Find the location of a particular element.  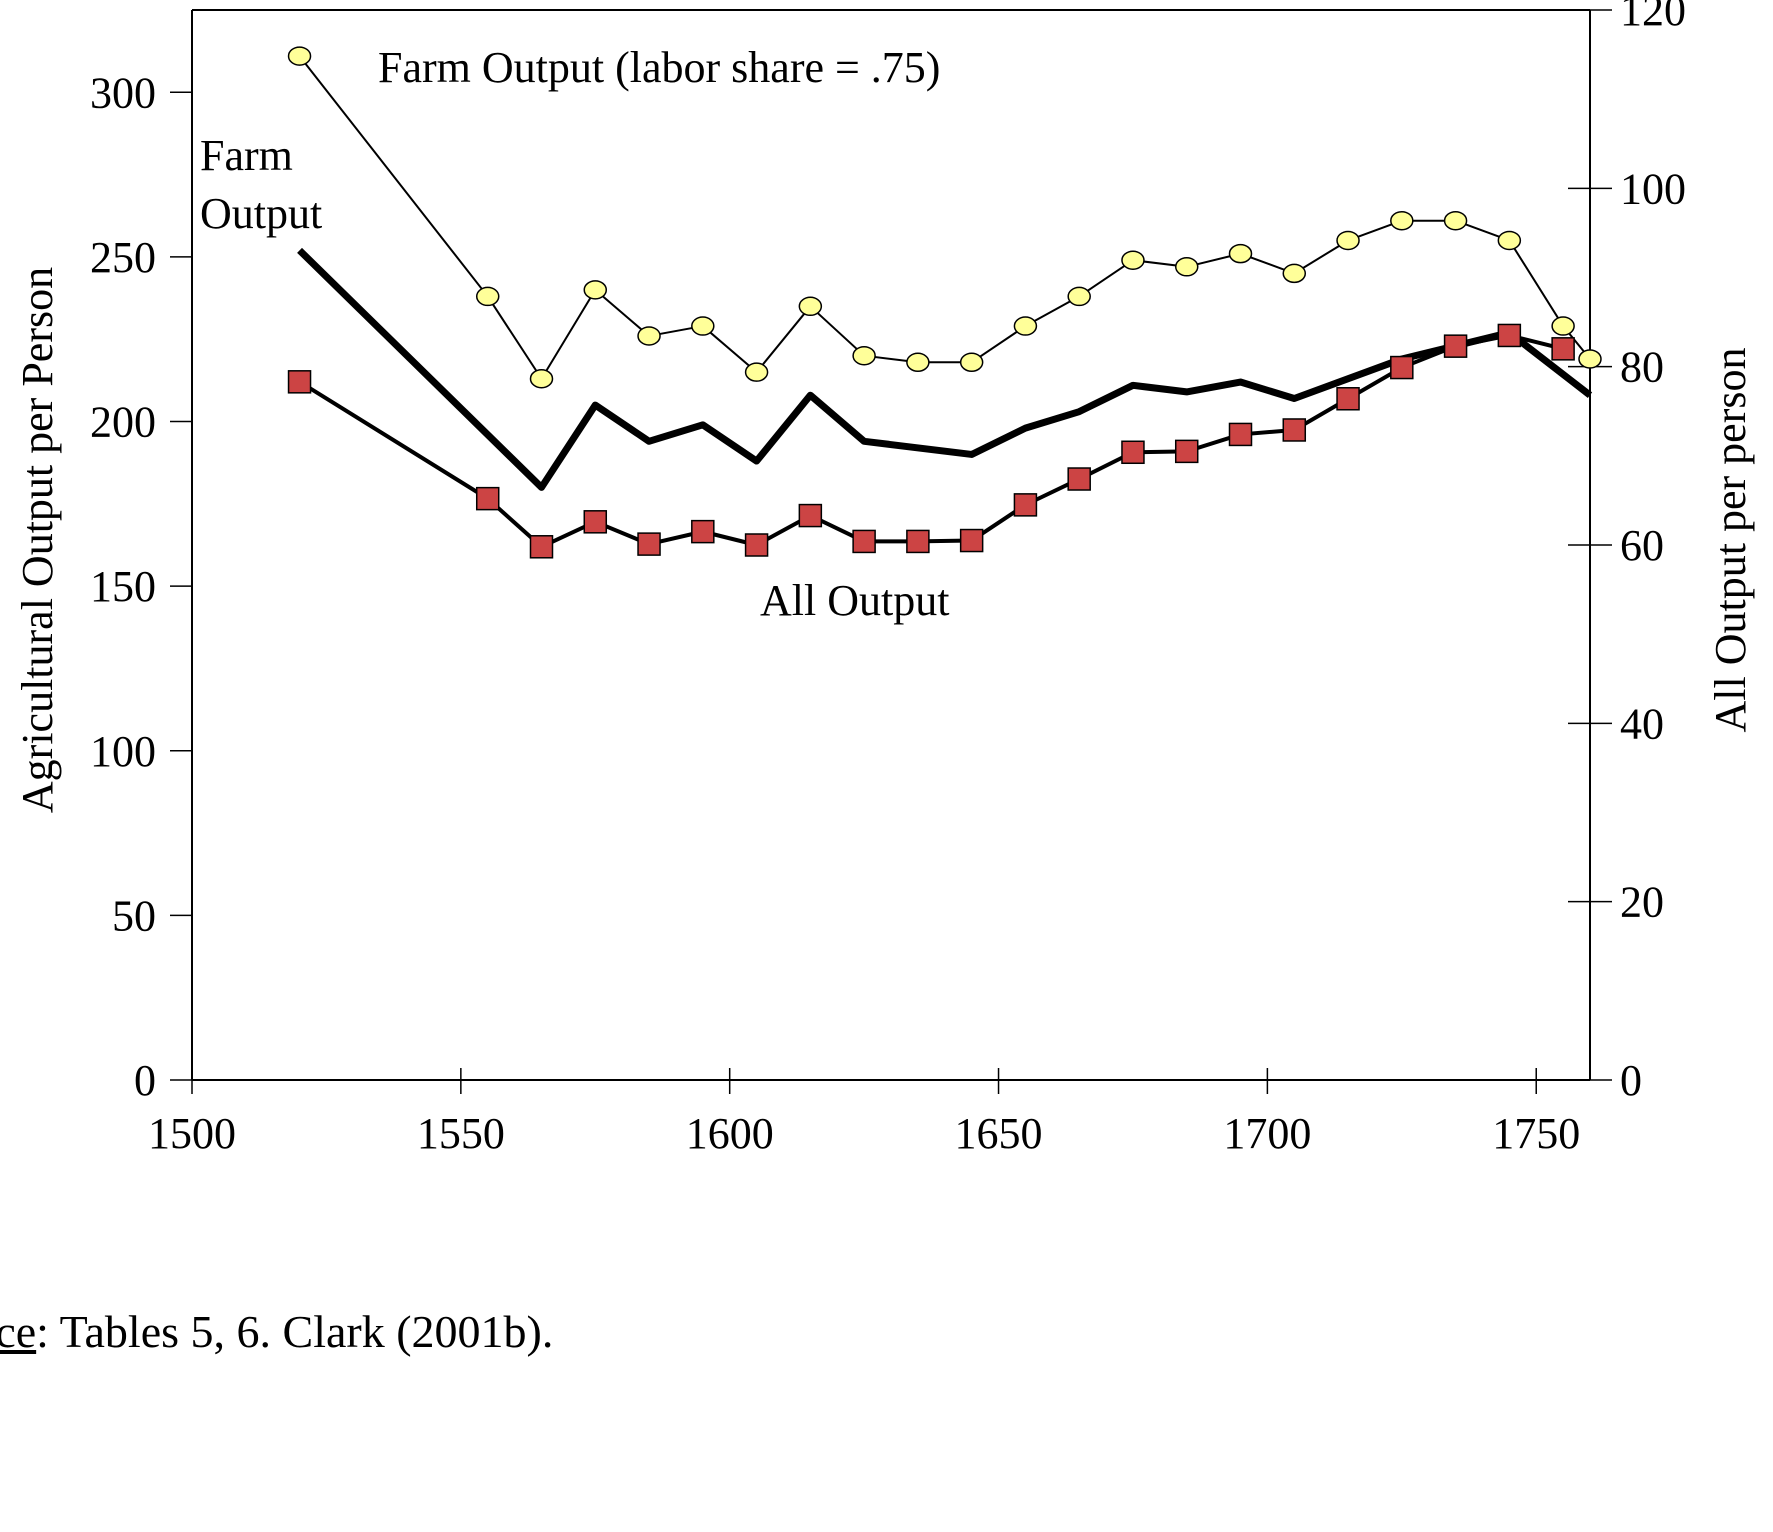

x-tick-label: 1600 is located at coordinates (730, 1133).